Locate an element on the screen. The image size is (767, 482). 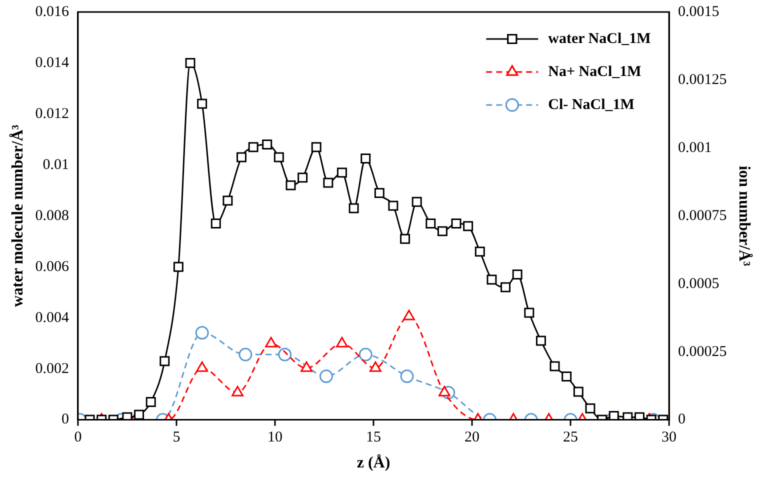
y-tick-label: 0.008 is located at coordinates (52, 216).